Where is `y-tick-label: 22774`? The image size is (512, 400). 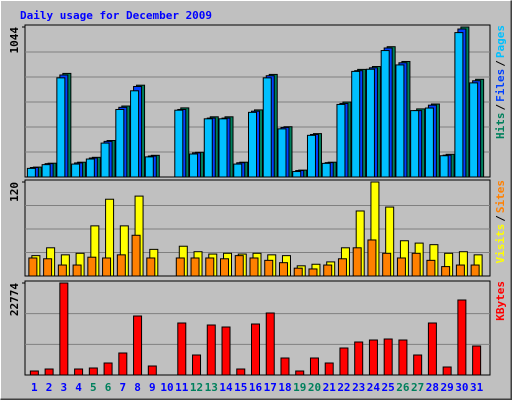 y-tick-label: 22774 is located at coordinates (14, 299).